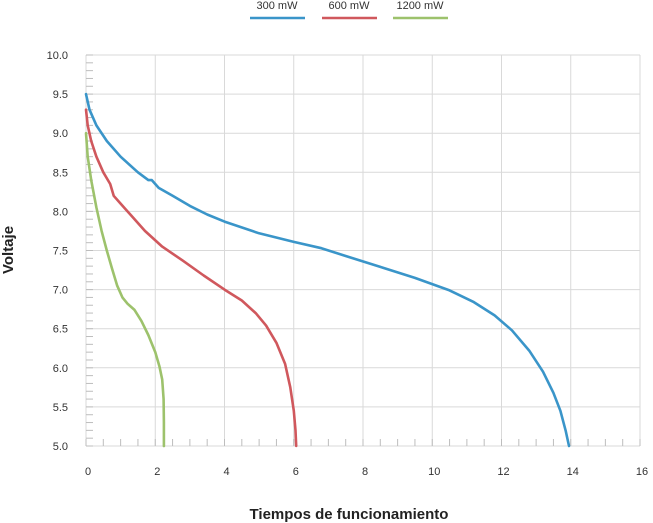 The height and width of the screenshot is (523, 653). What do you see at coordinates (503, 472) in the screenshot?
I see `x-tick-label: 12` at bounding box center [503, 472].